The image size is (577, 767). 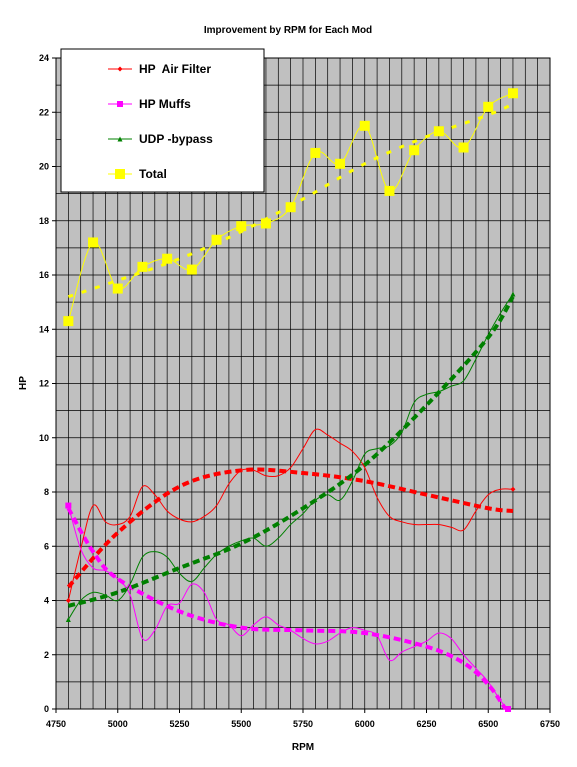 I want to click on chart-title: Improvement by RPM for Each Mod, so click(x=288, y=30).